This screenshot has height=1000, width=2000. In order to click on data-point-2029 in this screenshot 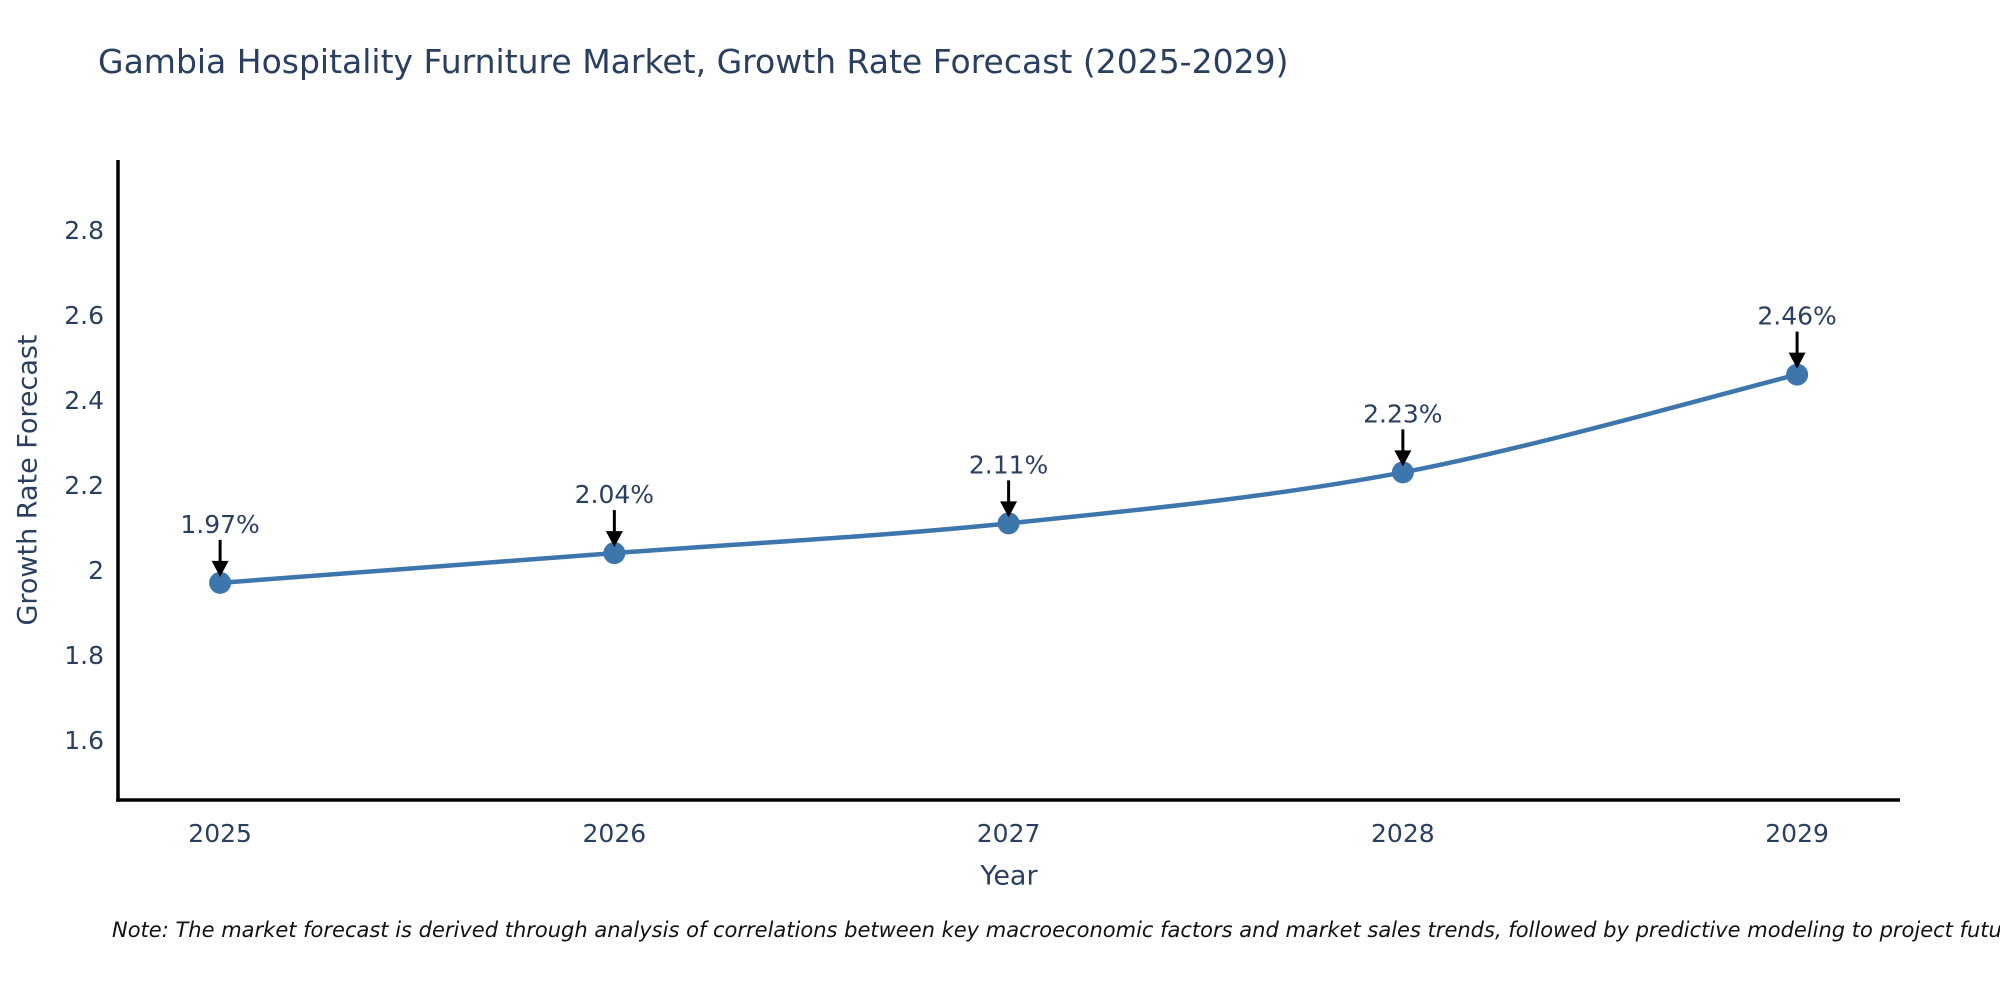, I will do `click(1797, 374)`.